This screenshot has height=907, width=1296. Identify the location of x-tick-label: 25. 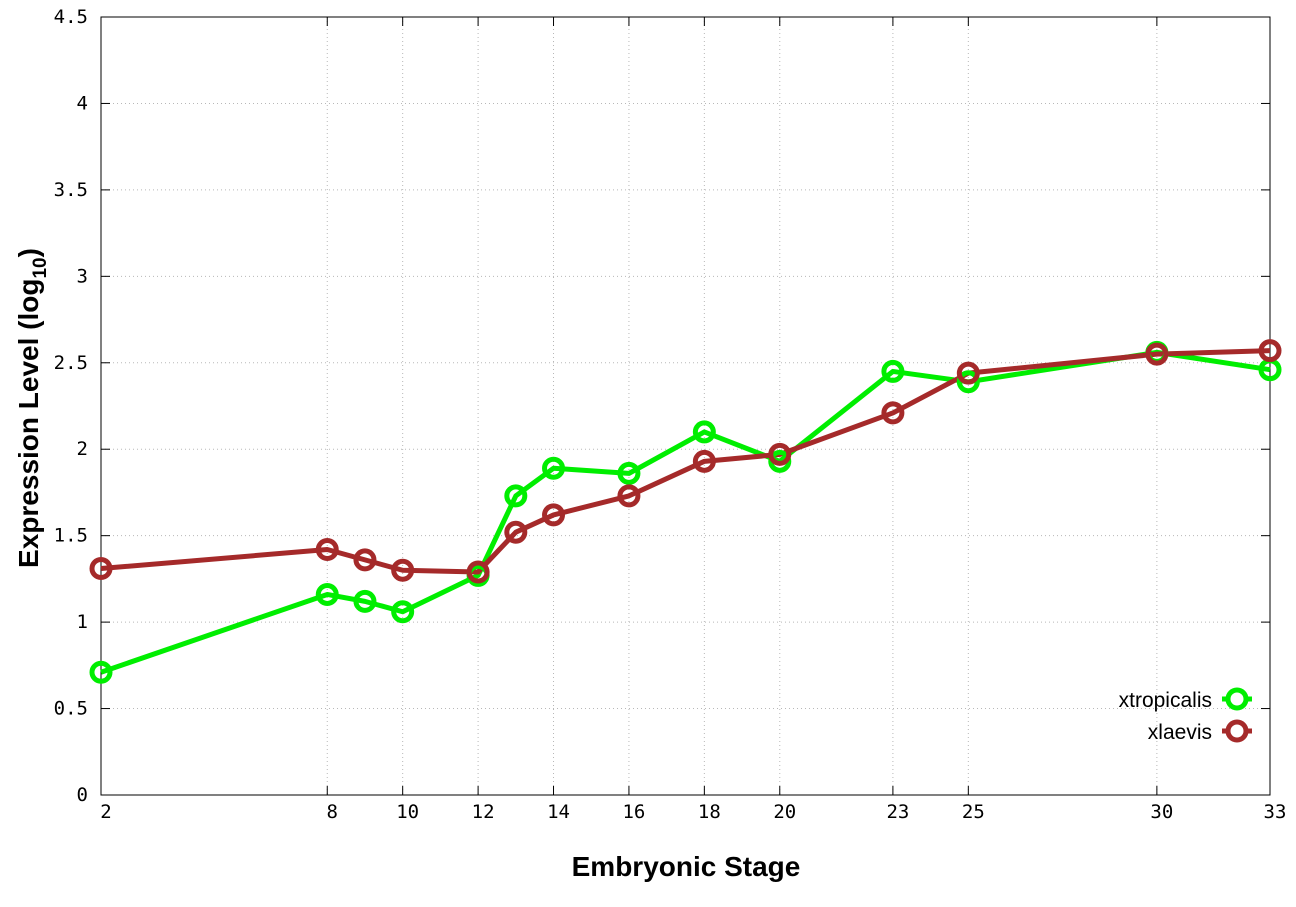
(973, 812).